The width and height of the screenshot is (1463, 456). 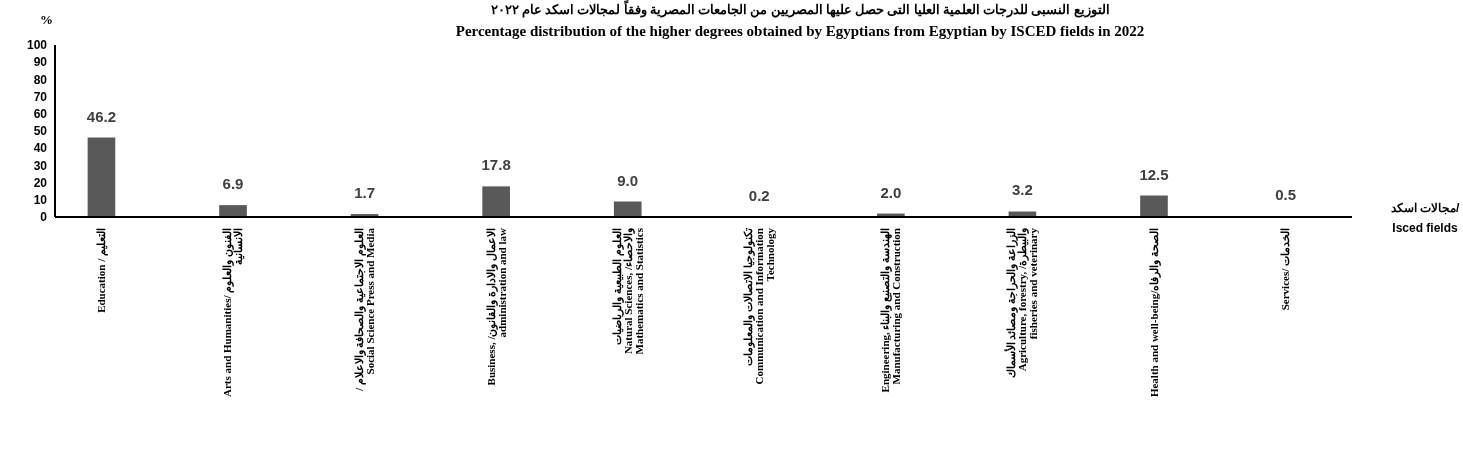 What do you see at coordinates (496, 165) in the screenshot?
I see `data-label: 17.8` at bounding box center [496, 165].